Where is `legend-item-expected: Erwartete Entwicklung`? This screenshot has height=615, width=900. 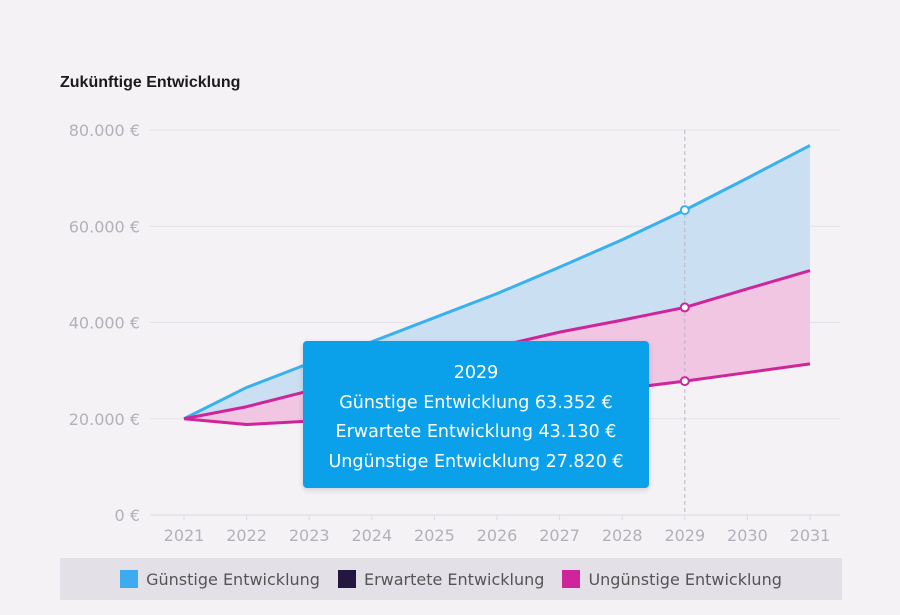 legend-item-expected: Erwartete Entwicklung is located at coordinates (441, 579).